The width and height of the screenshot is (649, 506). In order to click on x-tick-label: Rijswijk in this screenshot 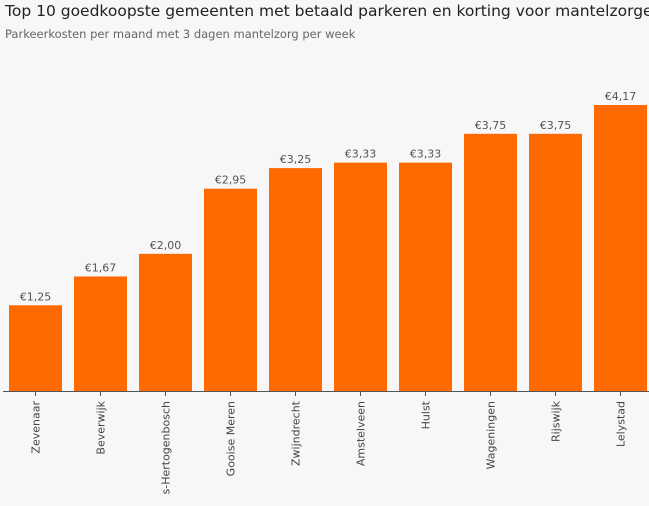, I will do `click(556, 421)`.